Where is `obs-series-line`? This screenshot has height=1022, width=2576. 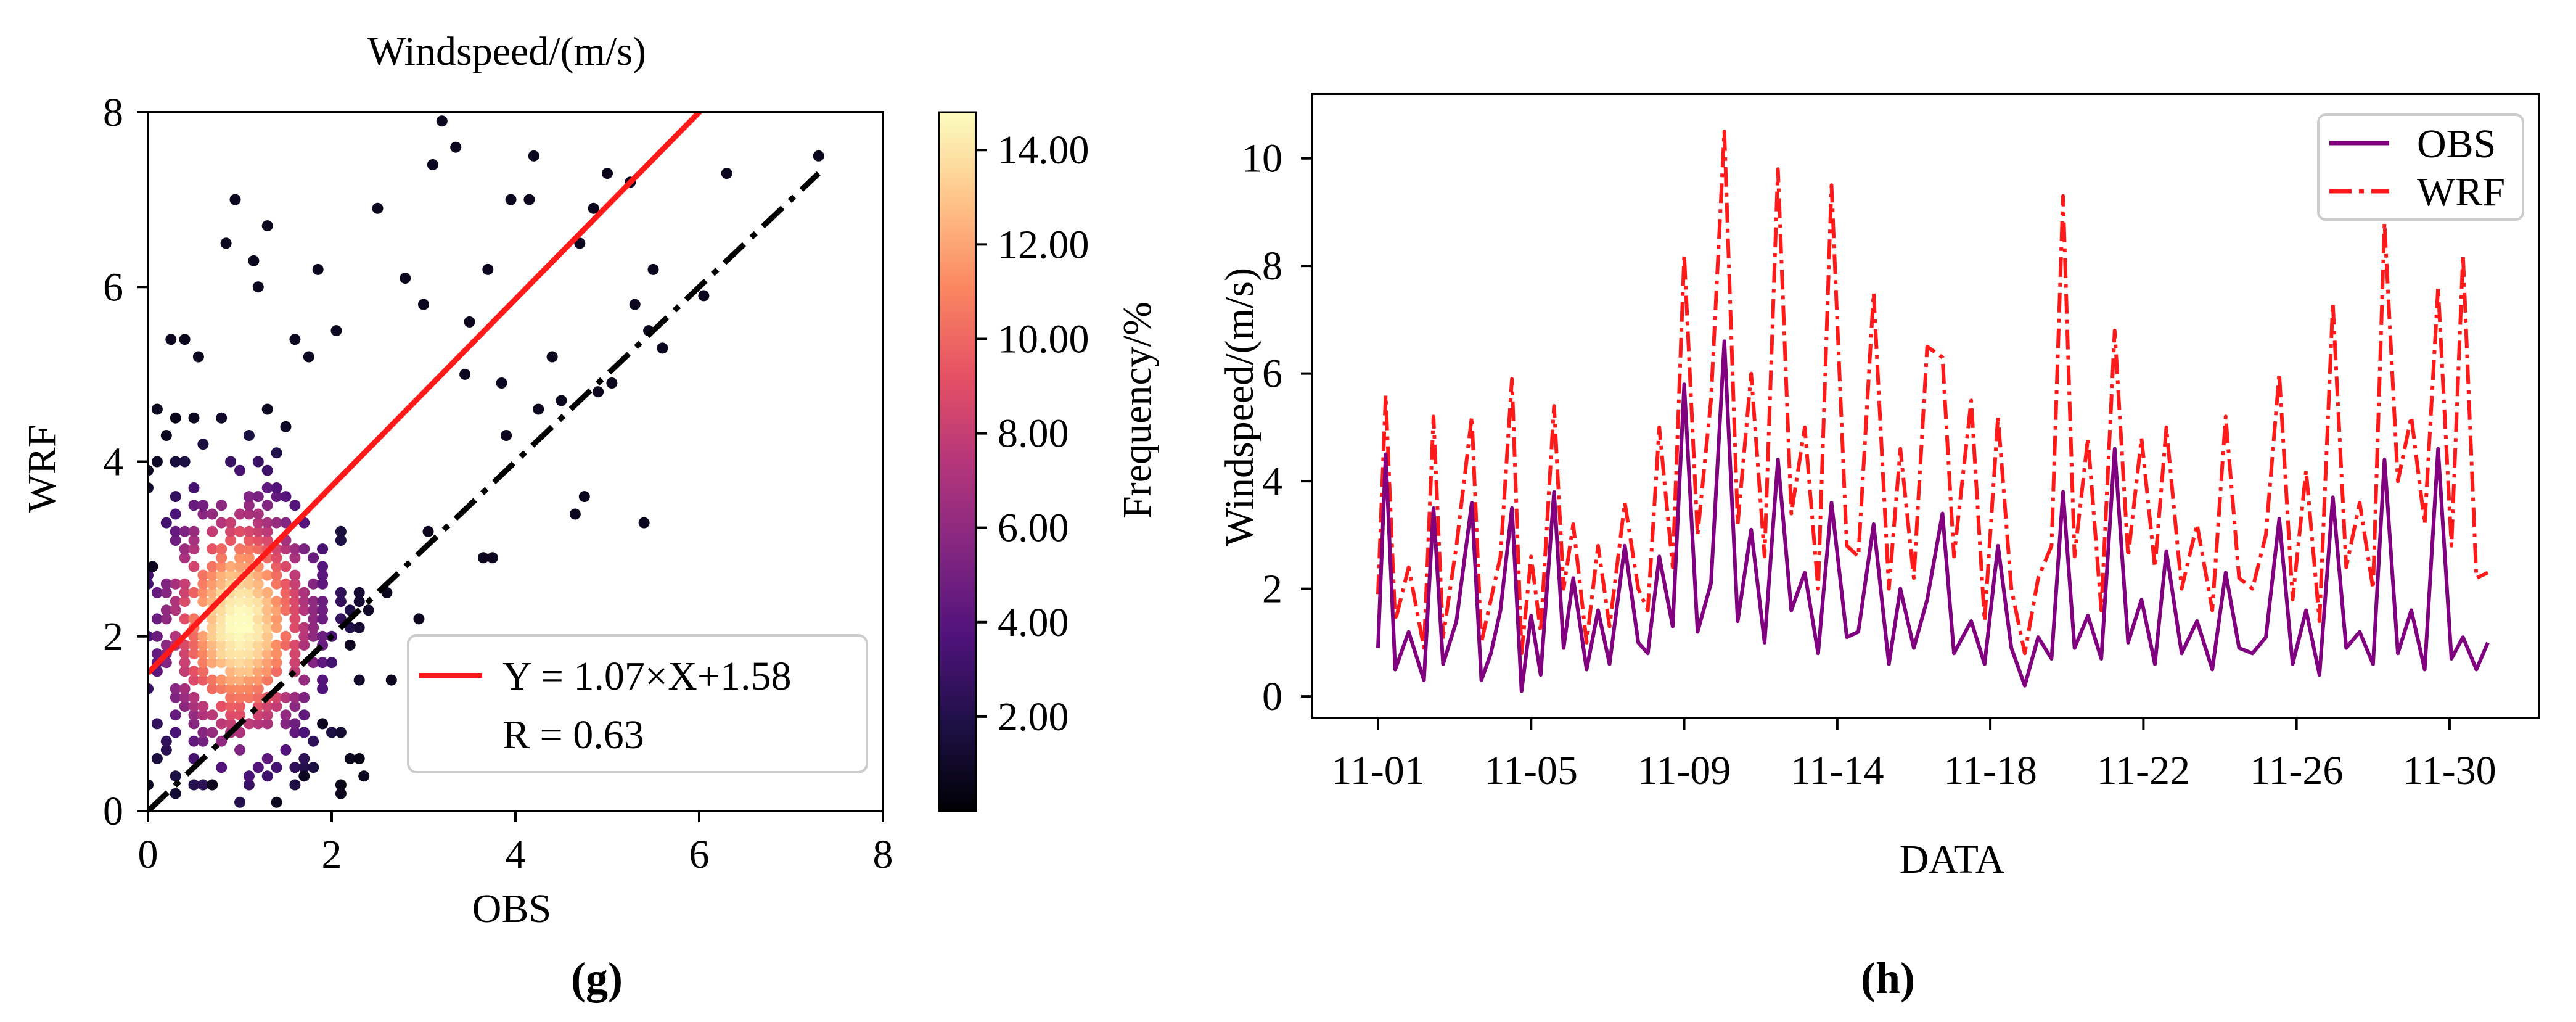
obs-series-line is located at coordinates (1933, 516).